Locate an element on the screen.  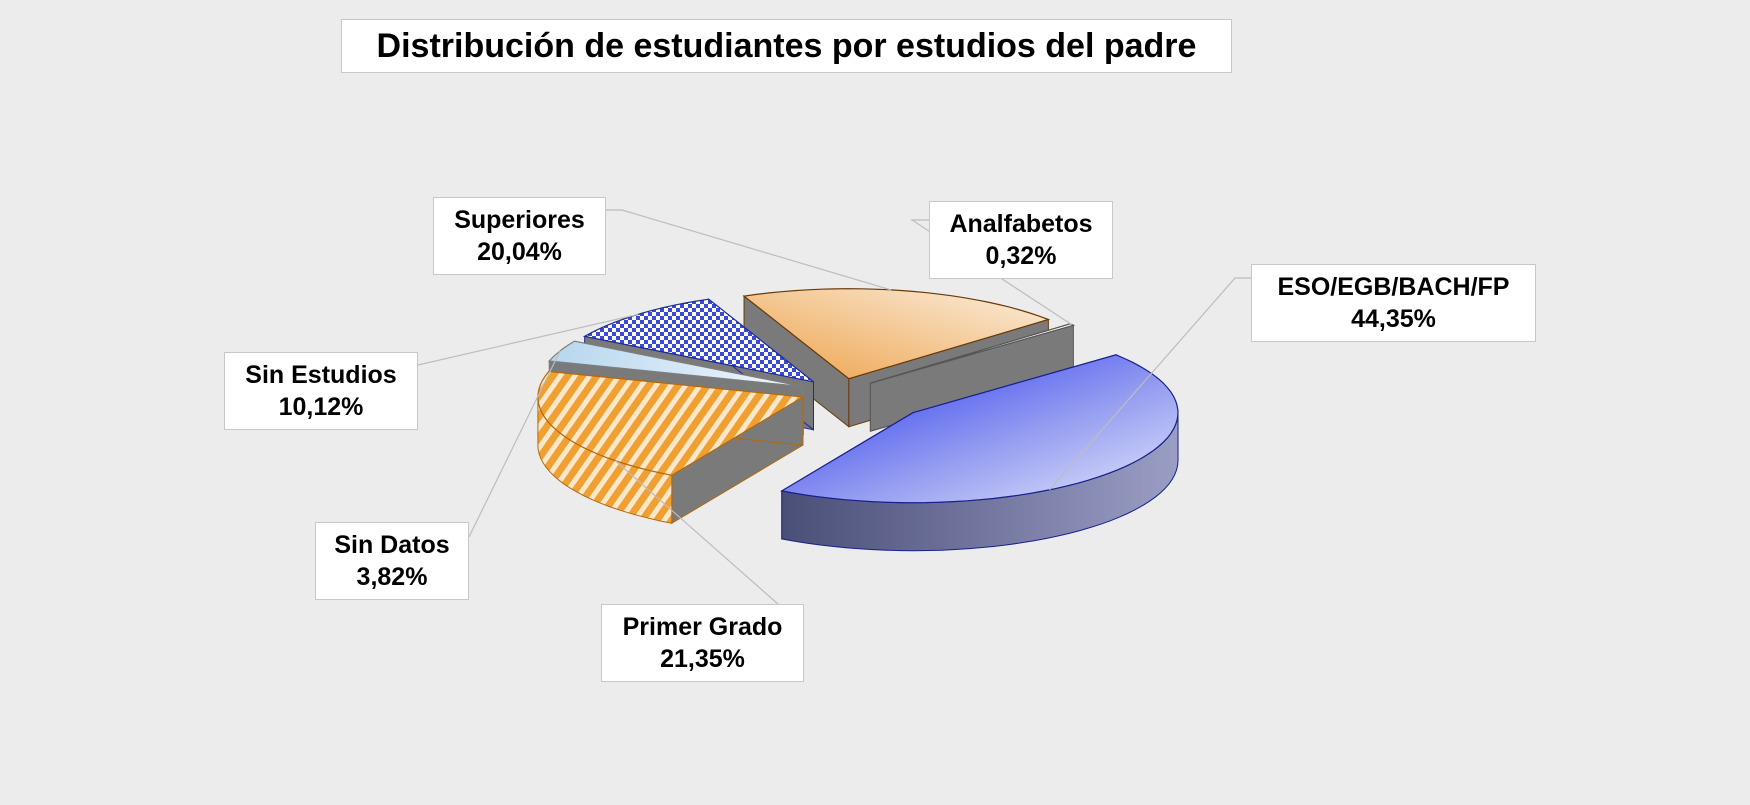
data-label-sin-estudios: Sin Estudios 10,12% is located at coordinates (321, 391).